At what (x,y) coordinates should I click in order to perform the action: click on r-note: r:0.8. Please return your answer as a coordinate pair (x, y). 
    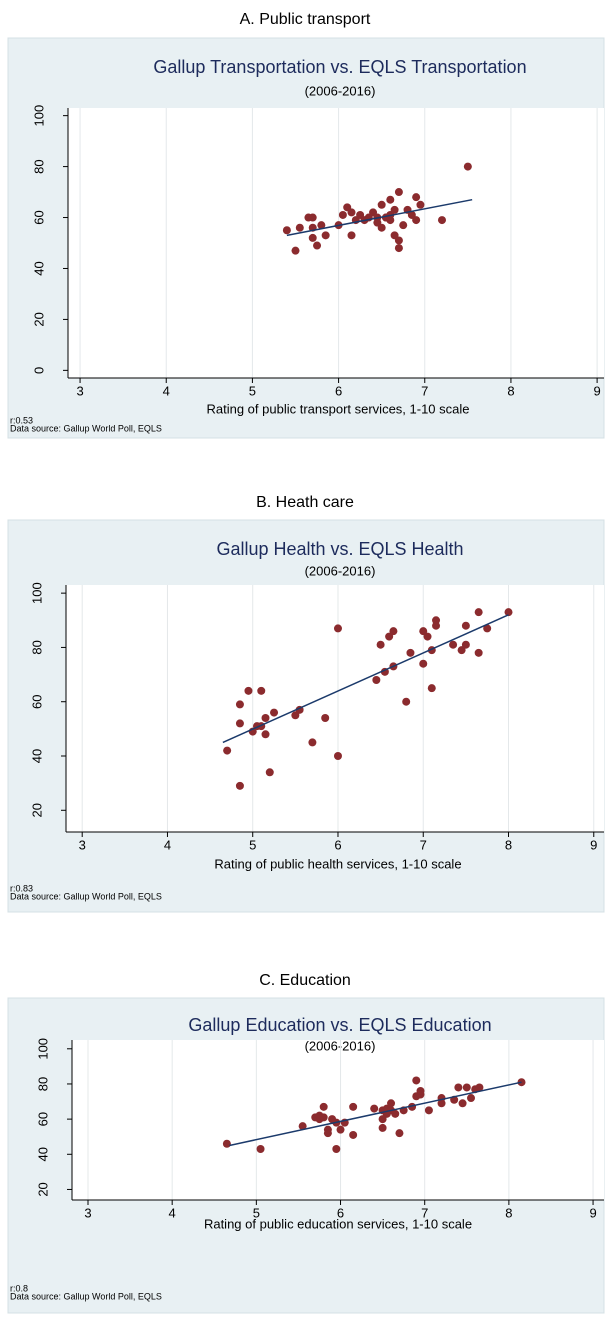
    Looking at the image, I should click on (19, 1288).